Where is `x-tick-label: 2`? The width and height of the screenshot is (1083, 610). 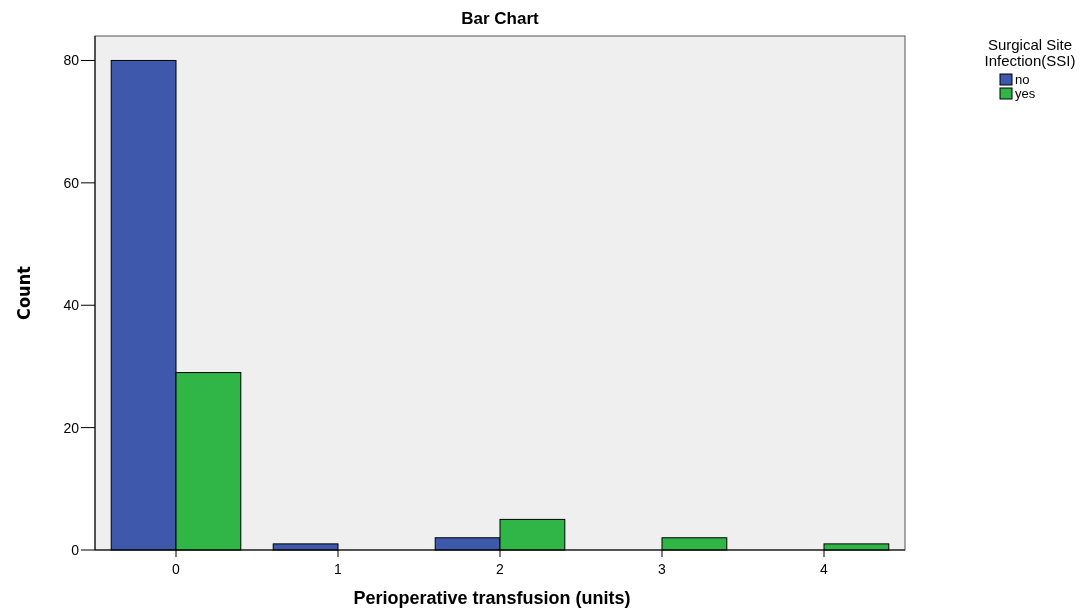
x-tick-label: 2 is located at coordinates (500, 569).